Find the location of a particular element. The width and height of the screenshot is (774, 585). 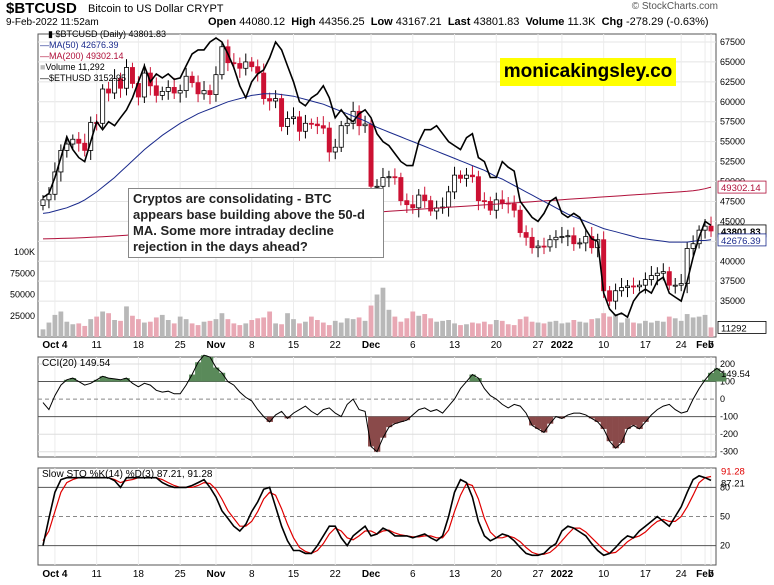

open-value: 44080.12 is located at coordinates (262, 22).